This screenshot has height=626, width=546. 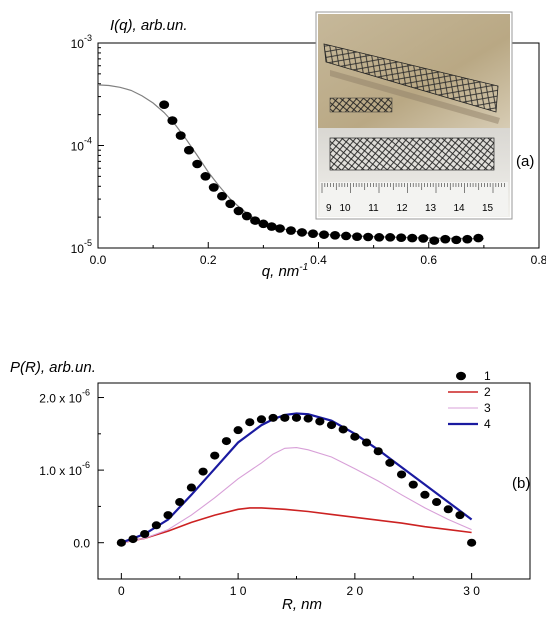 I want to click on panel-a-x-tick-label: 0.8, so click(x=538, y=260).